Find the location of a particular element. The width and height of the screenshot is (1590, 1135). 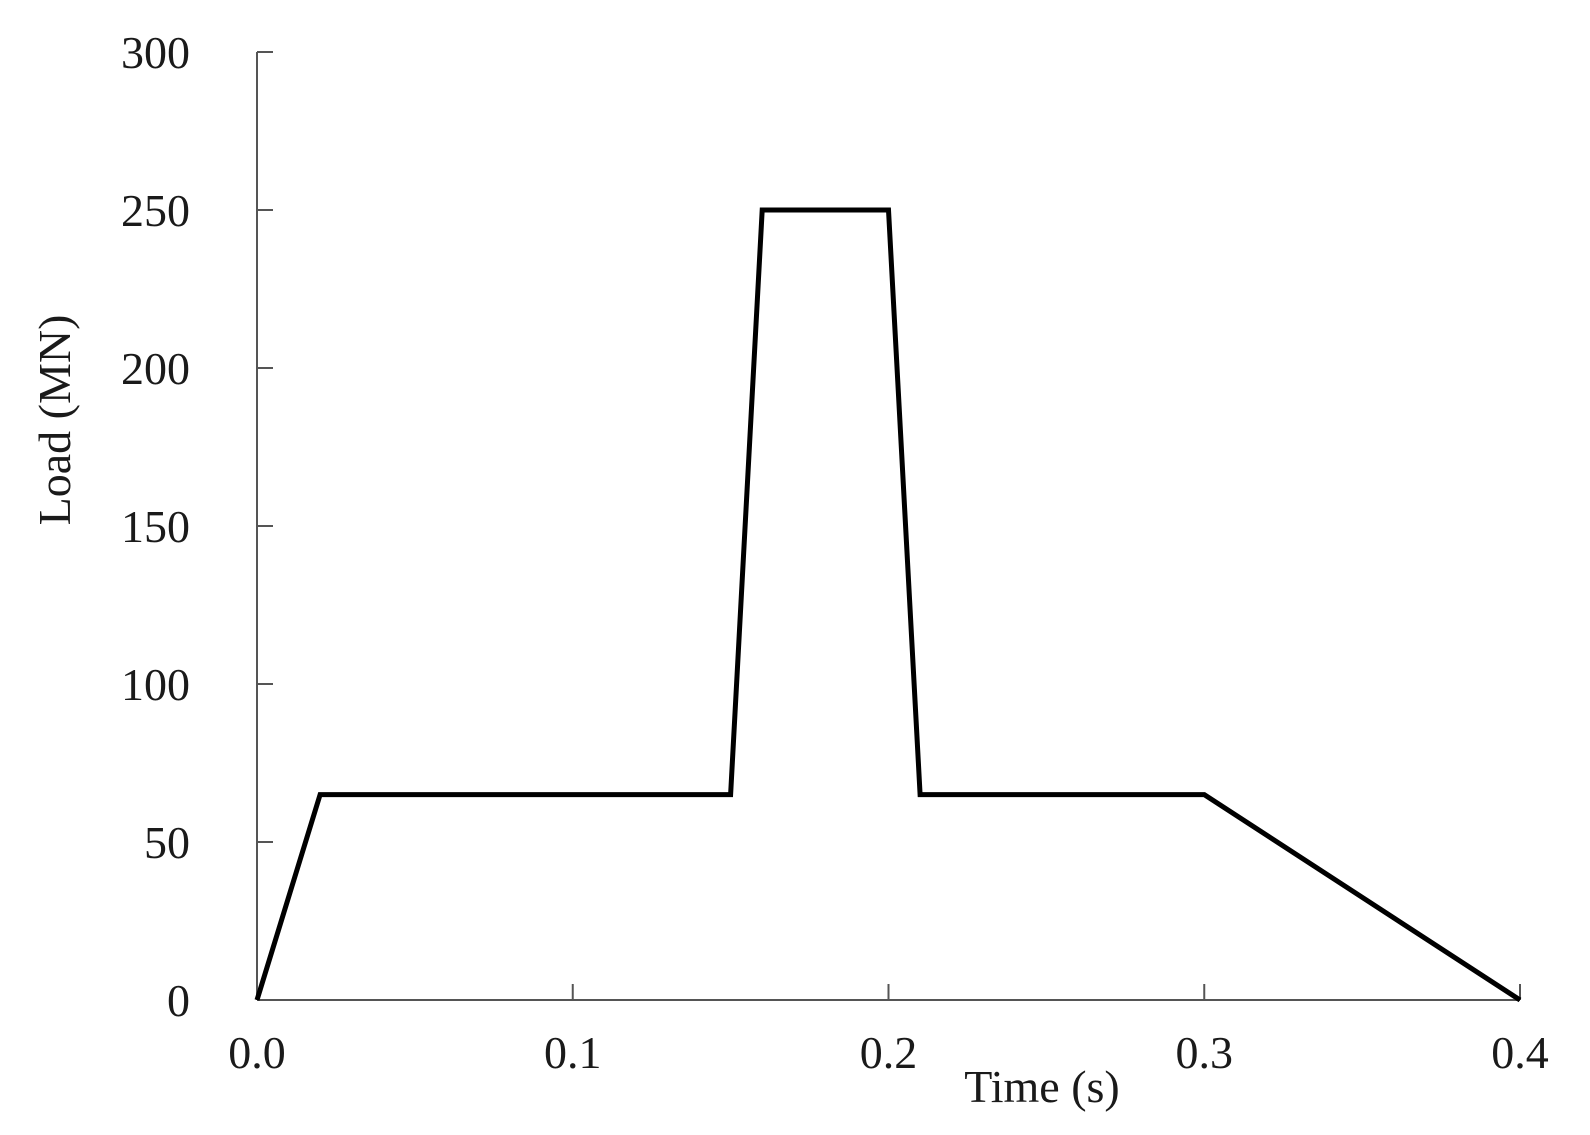

y-axis-ticks: 0 50 100 150 200 250 300 is located at coordinates (197, 526).